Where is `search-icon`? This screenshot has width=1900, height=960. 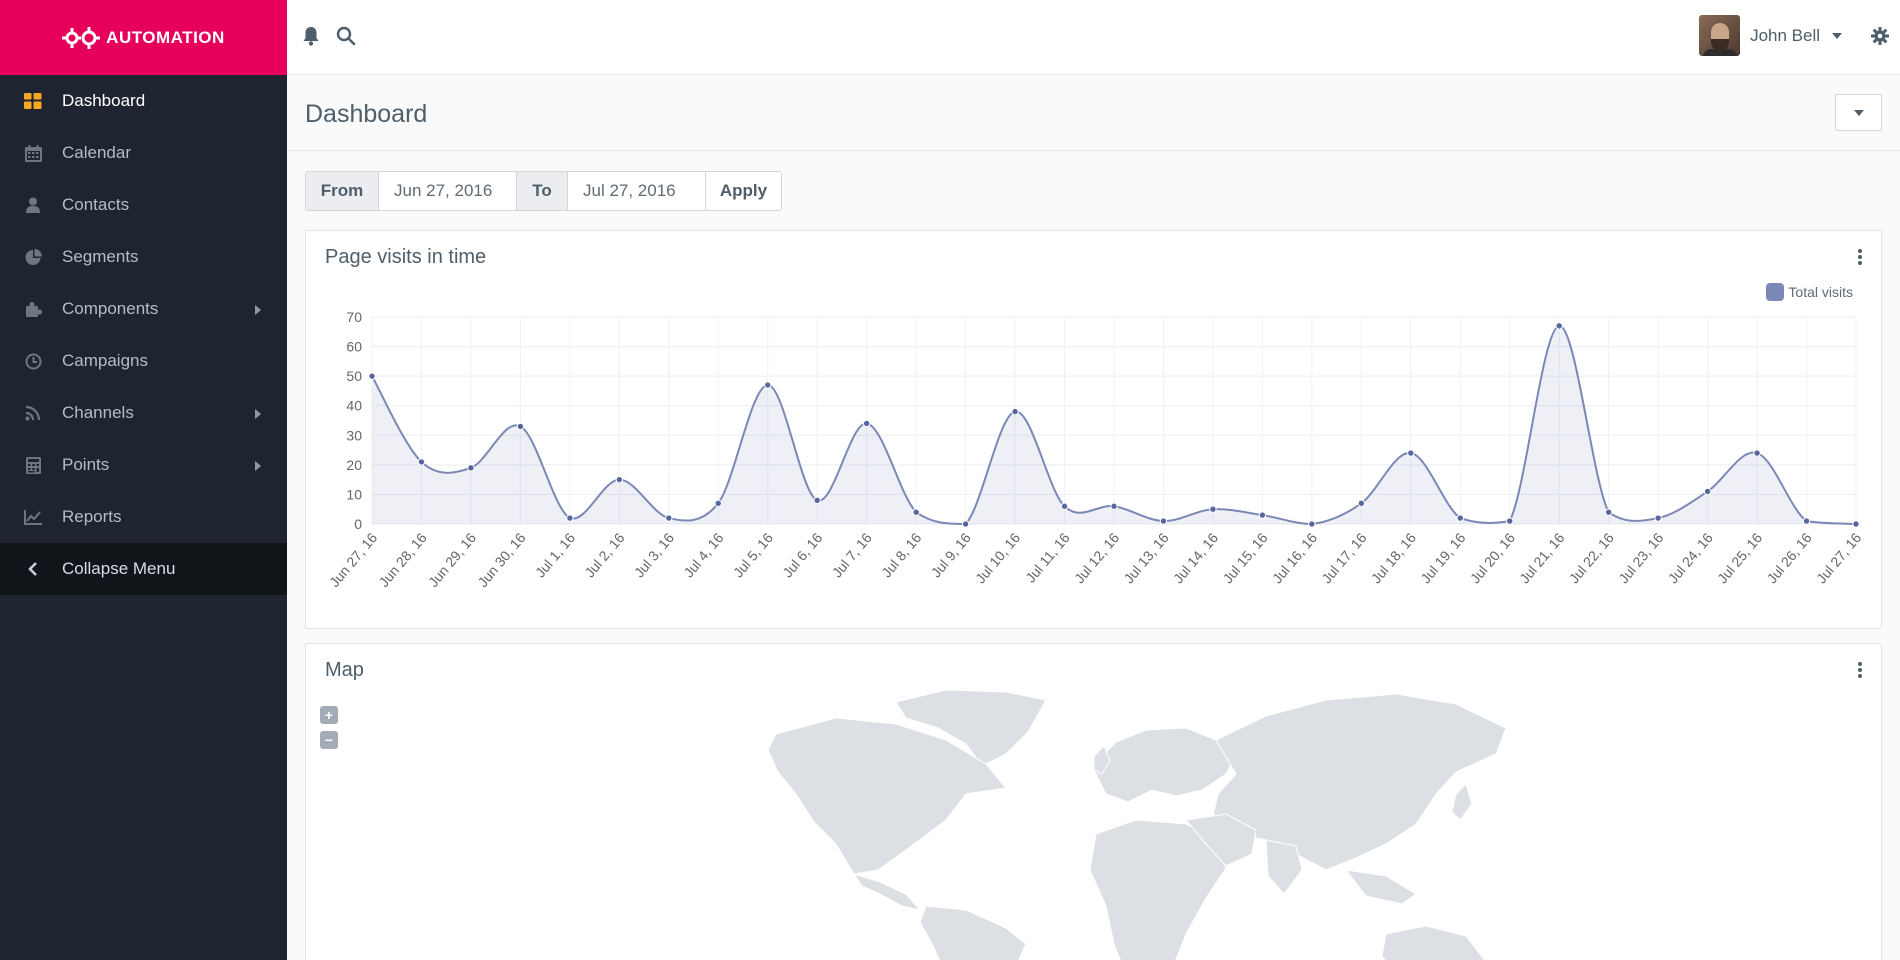
search-icon is located at coordinates (346, 36).